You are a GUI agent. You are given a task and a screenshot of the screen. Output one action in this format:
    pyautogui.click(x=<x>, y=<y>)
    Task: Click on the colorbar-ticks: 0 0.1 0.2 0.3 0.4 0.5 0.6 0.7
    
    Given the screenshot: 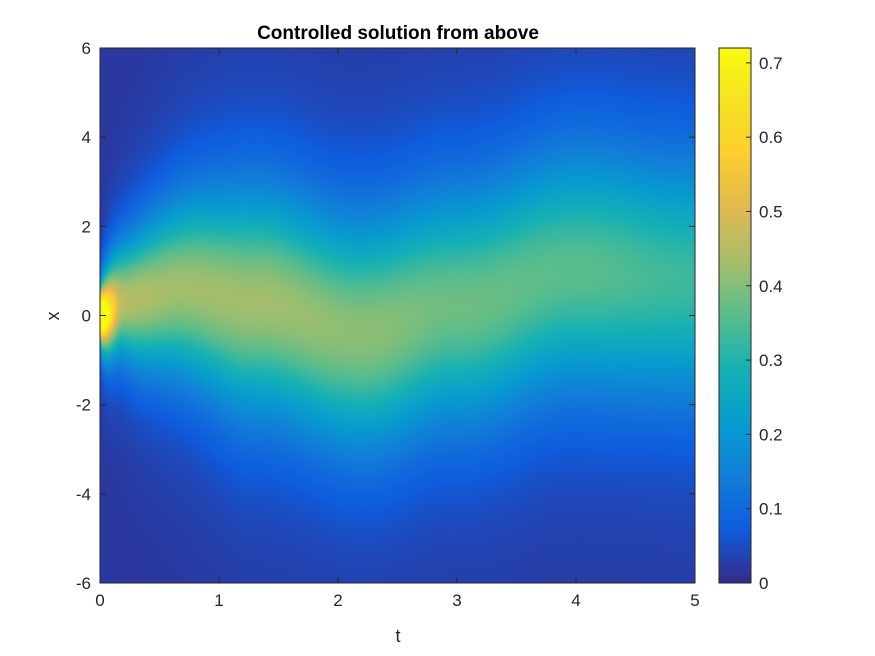 What is the action you would take?
    pyautogui.click(x=764, y=323)
    